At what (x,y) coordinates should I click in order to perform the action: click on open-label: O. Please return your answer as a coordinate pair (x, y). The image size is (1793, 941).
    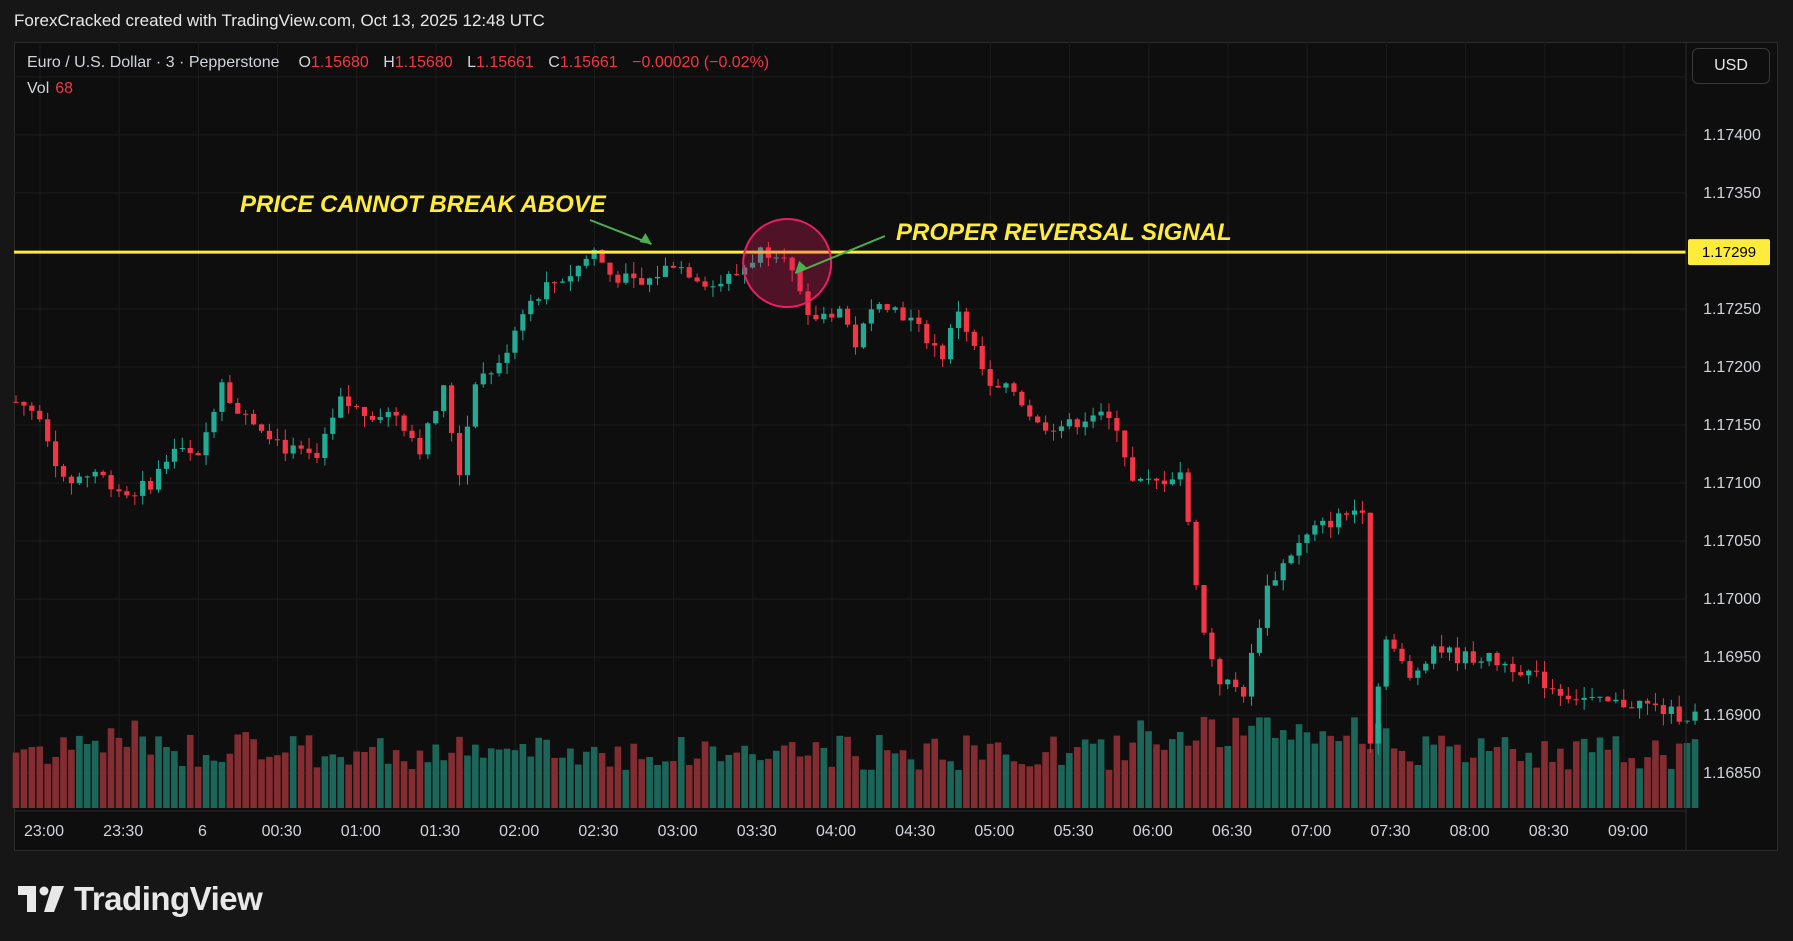
    Looking at the image, I should click on (304, 62).